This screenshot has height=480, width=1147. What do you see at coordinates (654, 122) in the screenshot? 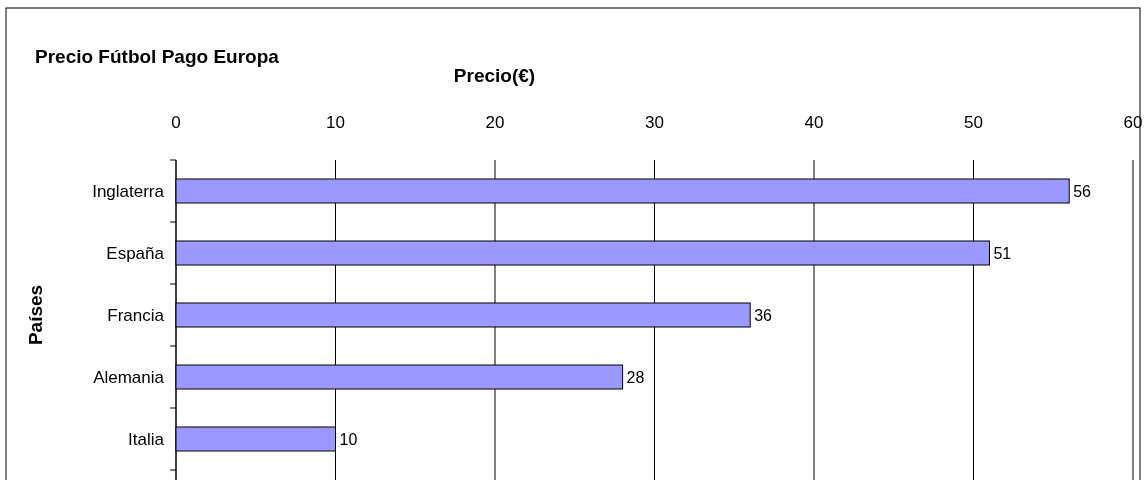
I see `x-tick-label: 30` at bounding box center [654, 122].